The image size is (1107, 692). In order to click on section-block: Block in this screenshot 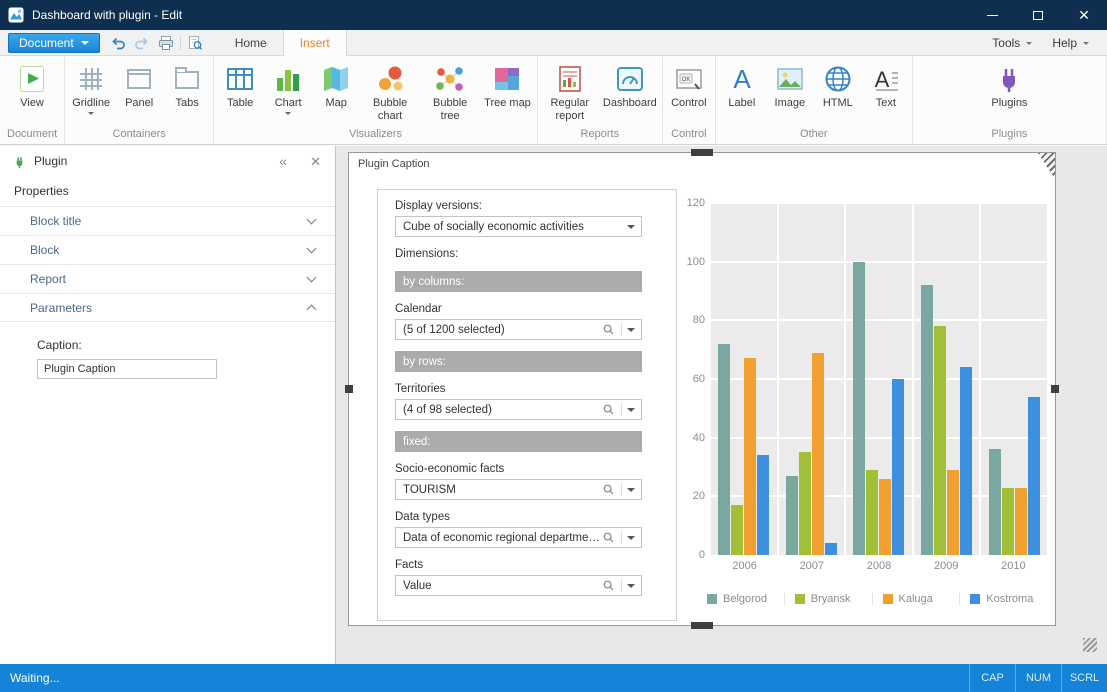, I will do `click(167, 249)`.